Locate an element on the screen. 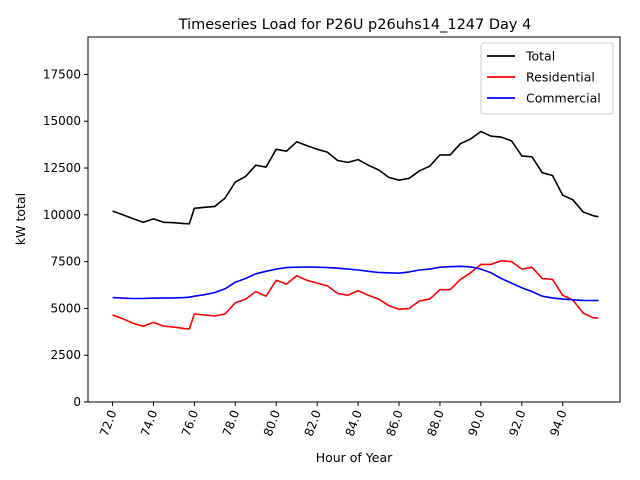  x-tick-label: 88.0 is located at coordinates (435, 423).